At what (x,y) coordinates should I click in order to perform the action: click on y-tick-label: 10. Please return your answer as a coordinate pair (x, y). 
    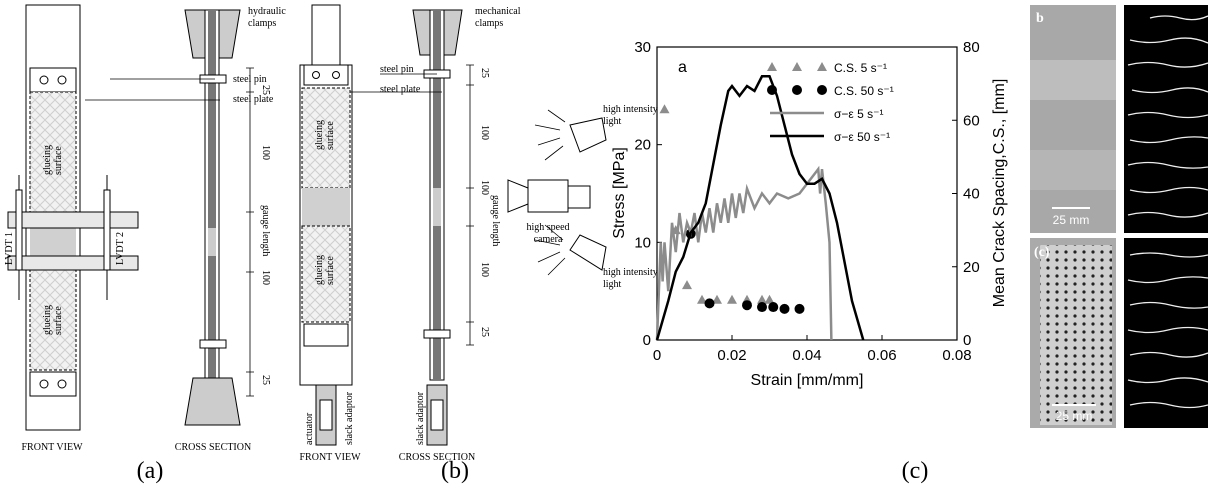
    Looking at the image, I should click on (642, 242).